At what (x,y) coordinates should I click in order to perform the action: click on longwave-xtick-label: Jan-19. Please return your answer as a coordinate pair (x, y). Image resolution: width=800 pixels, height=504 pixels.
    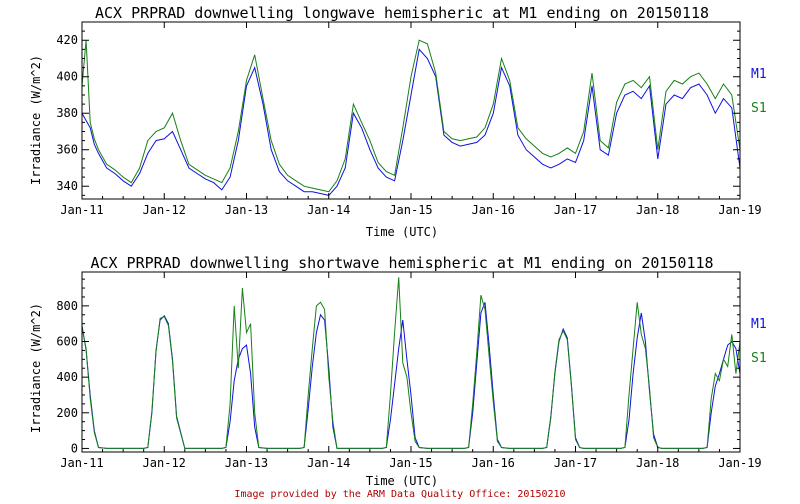
    Looking at the image, I should click on (739, 210).